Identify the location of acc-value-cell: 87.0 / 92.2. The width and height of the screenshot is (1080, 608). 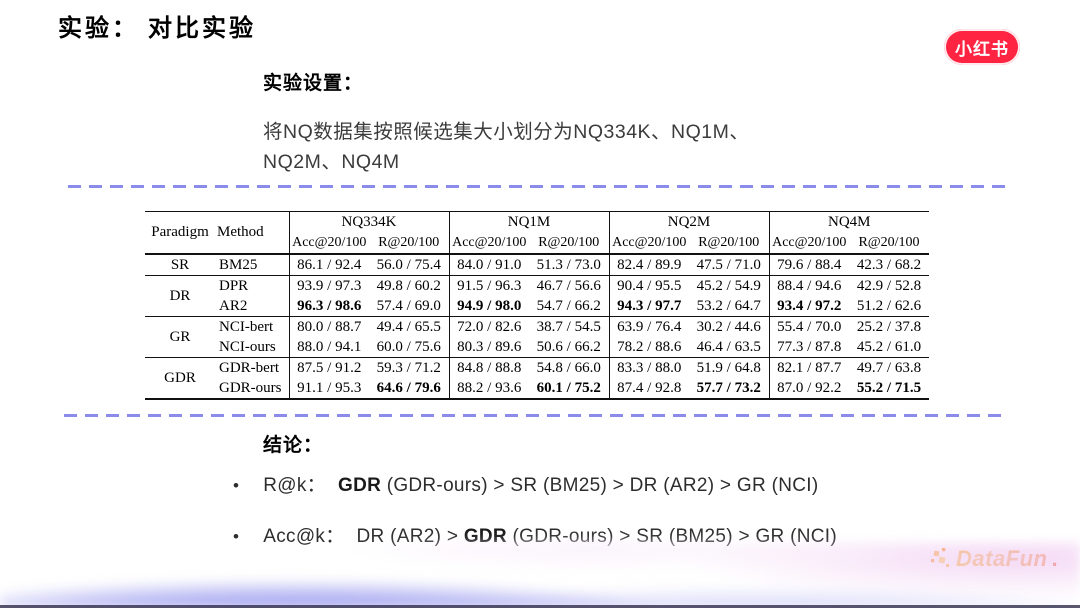
(808, 388).